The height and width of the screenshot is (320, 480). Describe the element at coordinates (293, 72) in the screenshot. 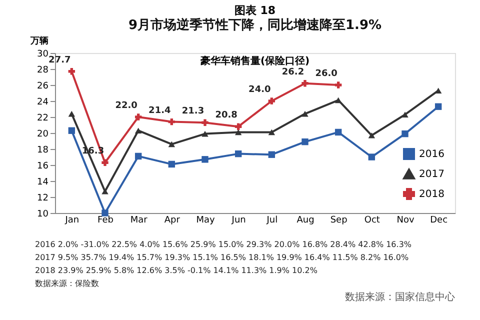

I see `data-label: 26.2` at that location.